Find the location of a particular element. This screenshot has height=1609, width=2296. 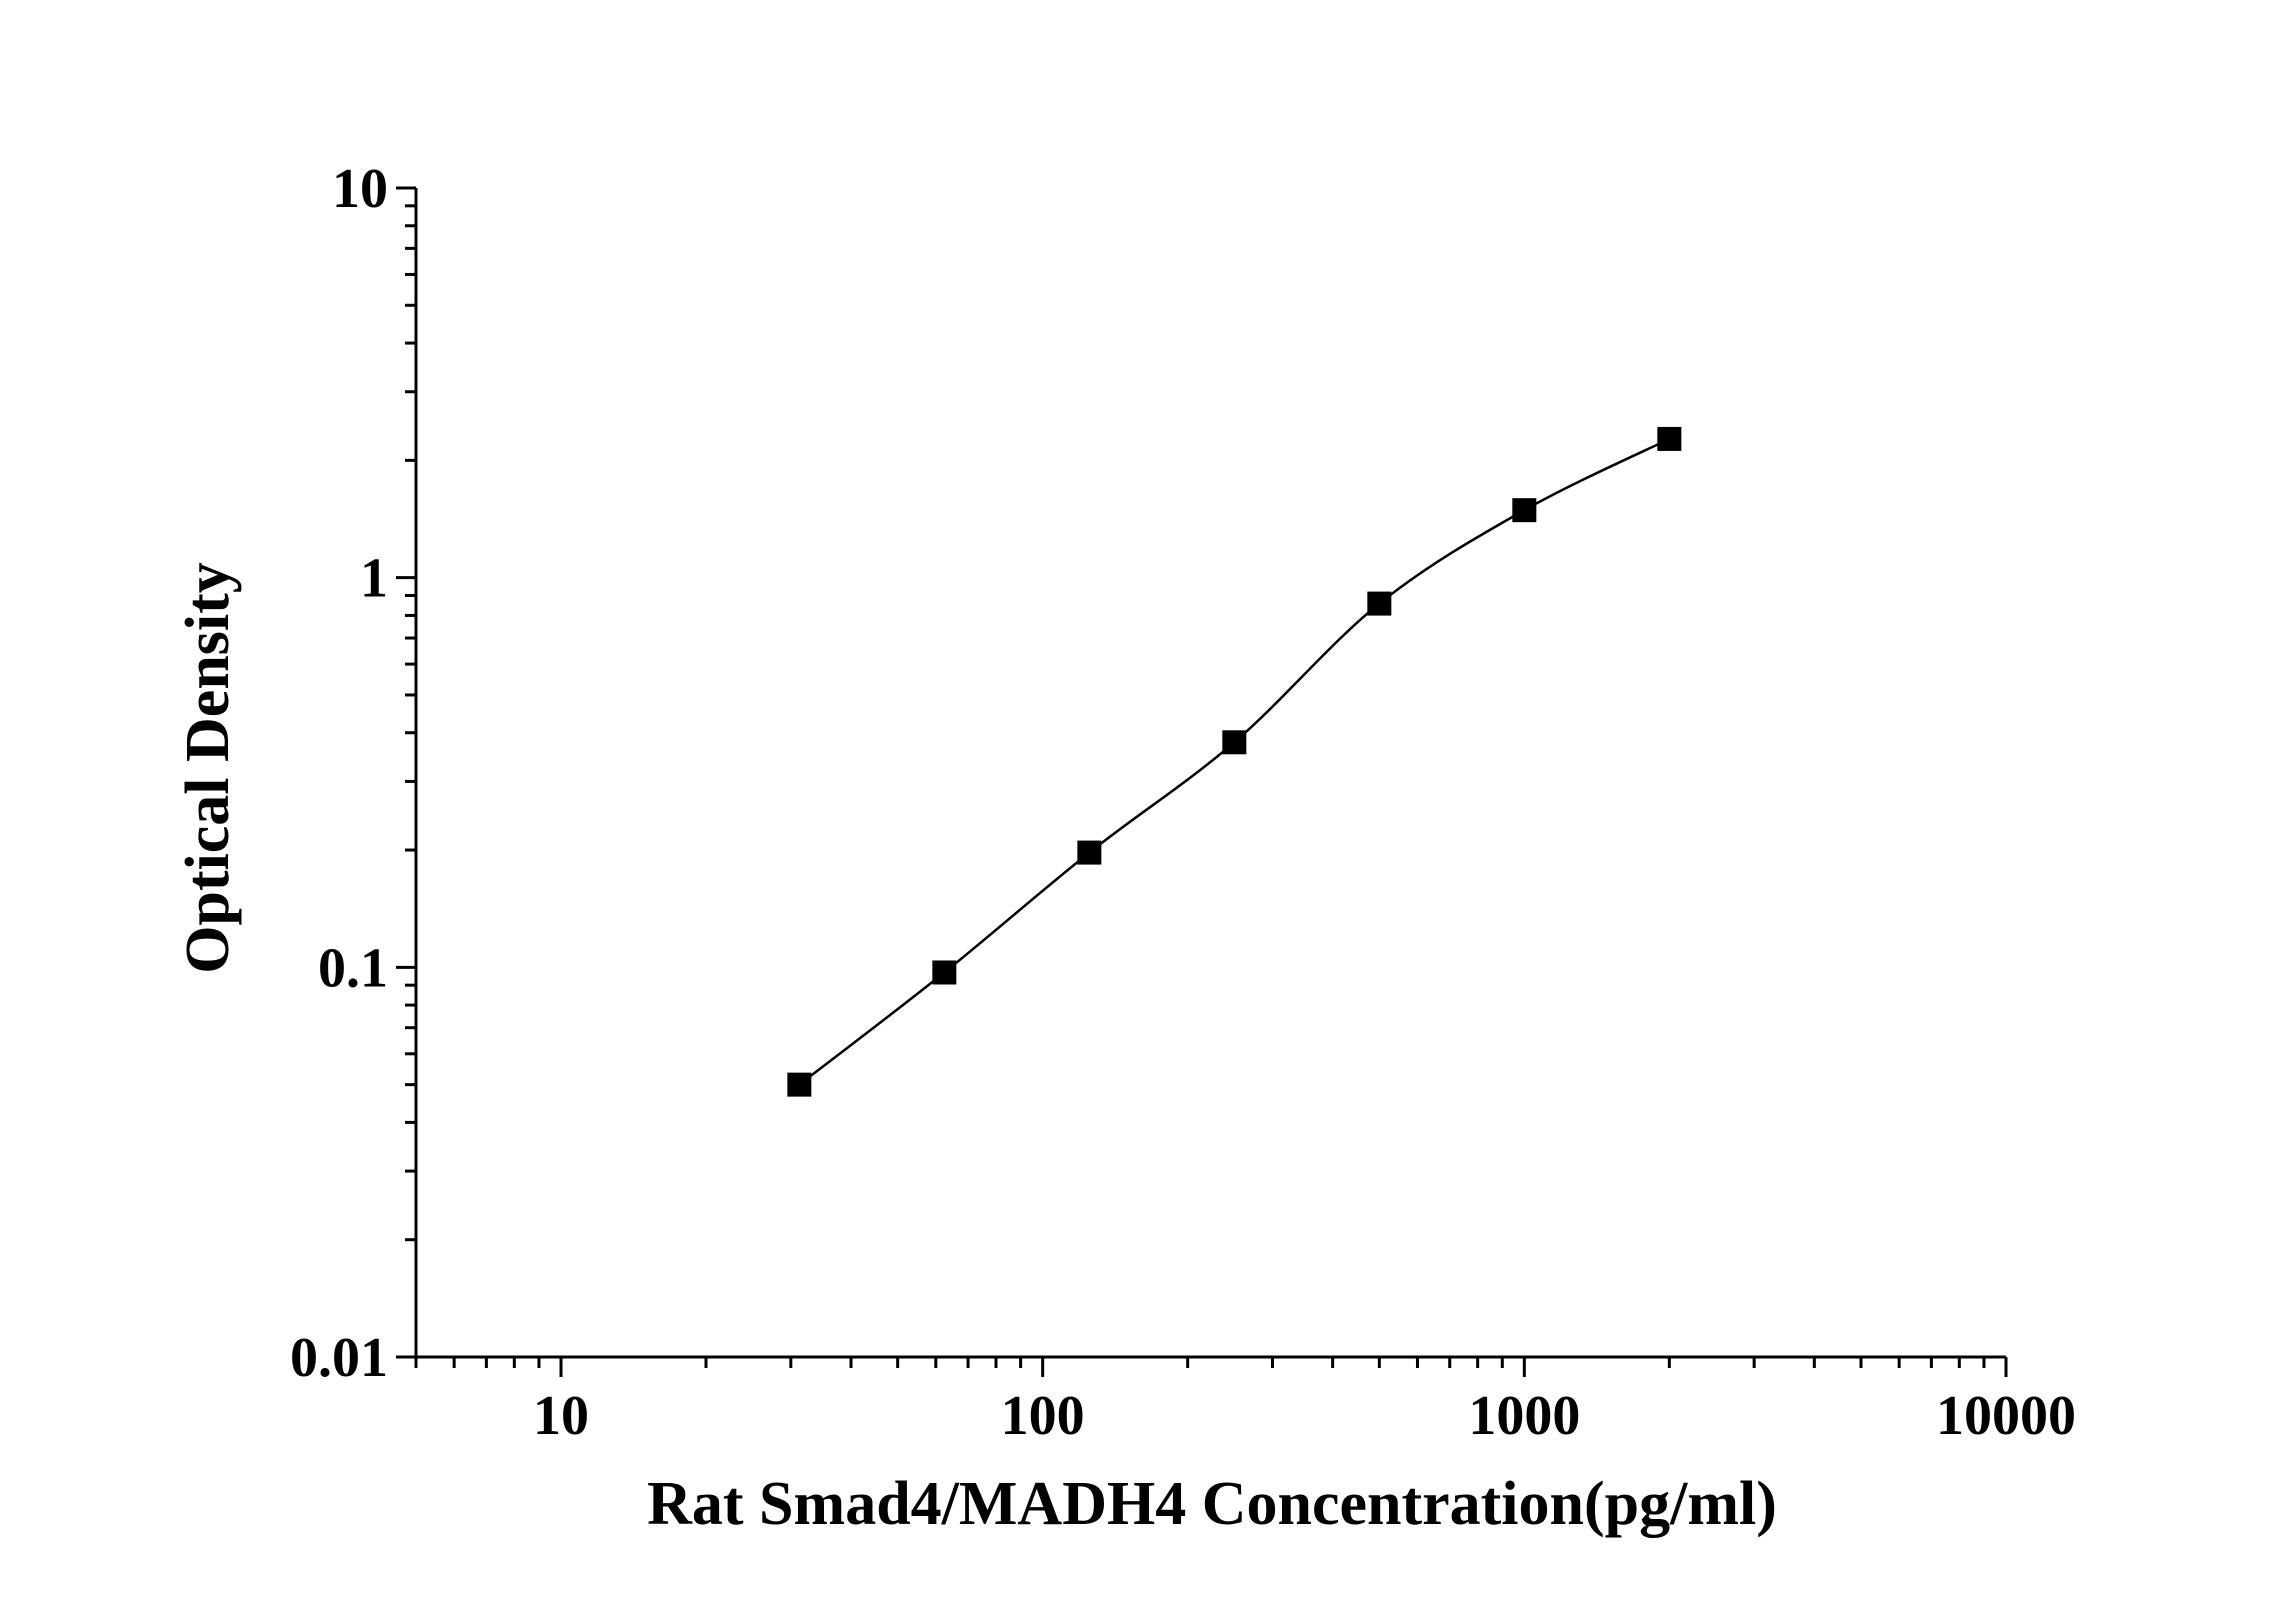

x-tick-label: 10000 is located at coordinates (2006, 1416).